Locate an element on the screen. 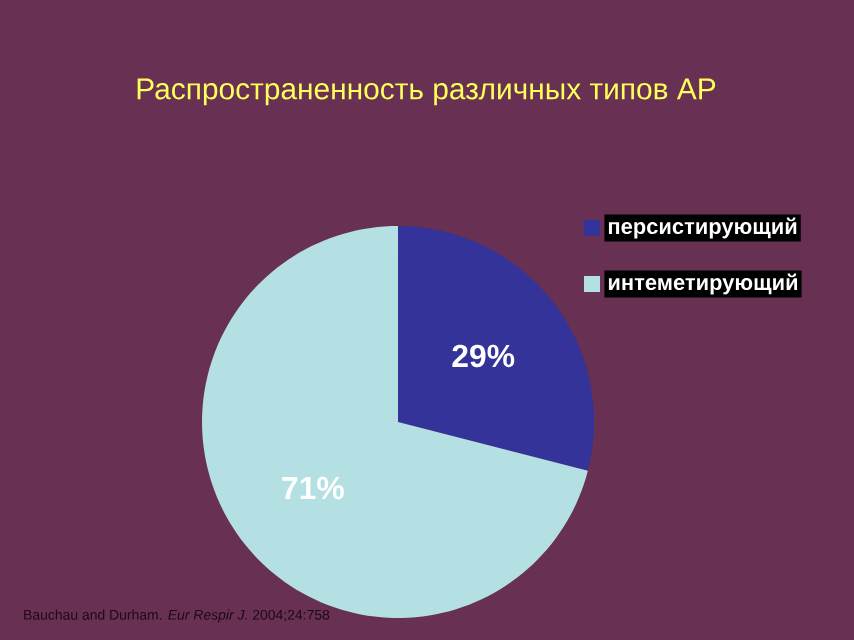 Image resolution: width=854 pixels, height=640 pixels. legend-label: персистирующий is located at coordinates (702, 228).